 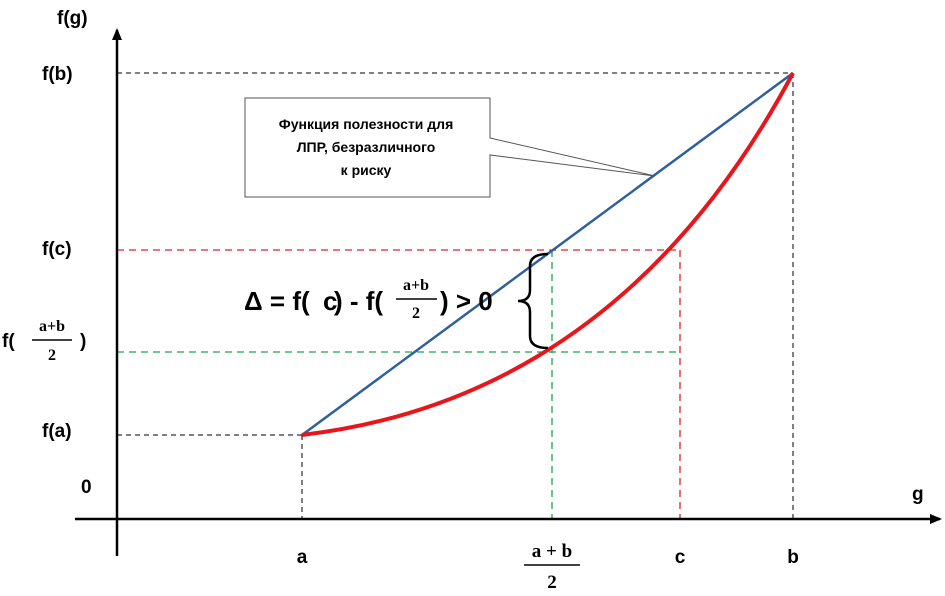 What do you see at coordinates (552, 582) in the screenshot?
I see `tick-mid-den: 2` at bounding box center [552, 582].